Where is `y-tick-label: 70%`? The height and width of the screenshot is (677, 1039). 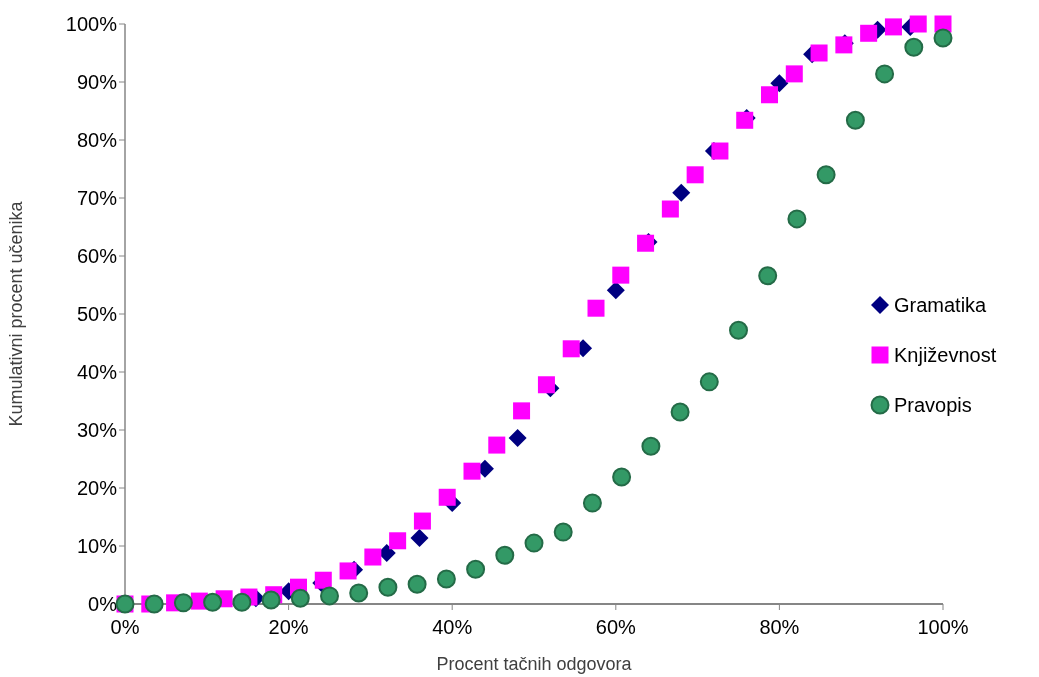 y-tick-label: 70% is located at coordinates (97, 198).